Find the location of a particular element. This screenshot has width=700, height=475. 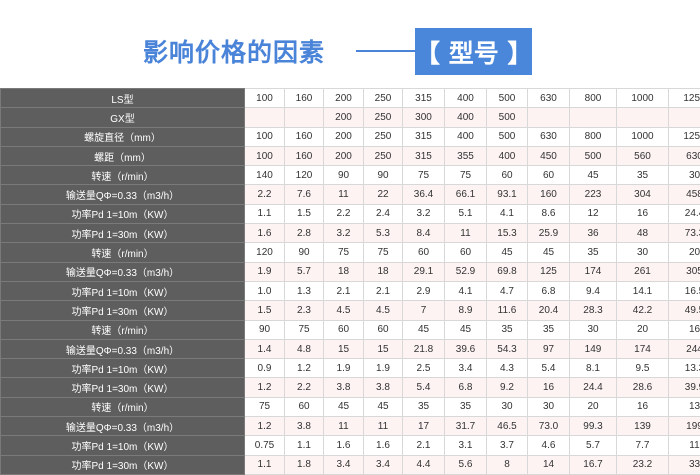

table-cell: 4.8 is located at coordinates (304, 348).